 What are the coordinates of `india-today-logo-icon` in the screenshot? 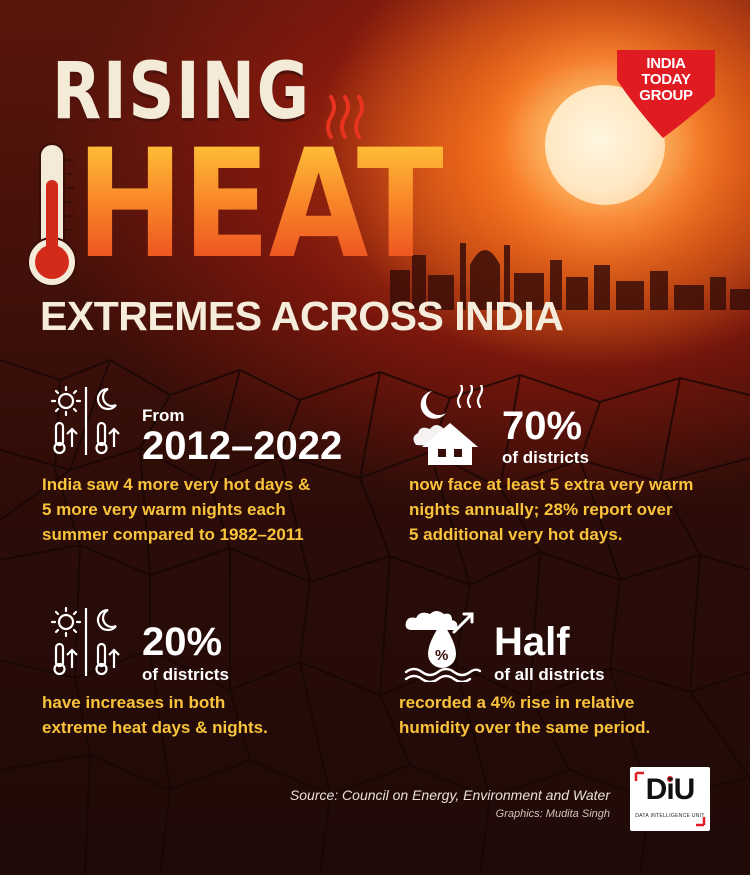 It's located at (666, 94).